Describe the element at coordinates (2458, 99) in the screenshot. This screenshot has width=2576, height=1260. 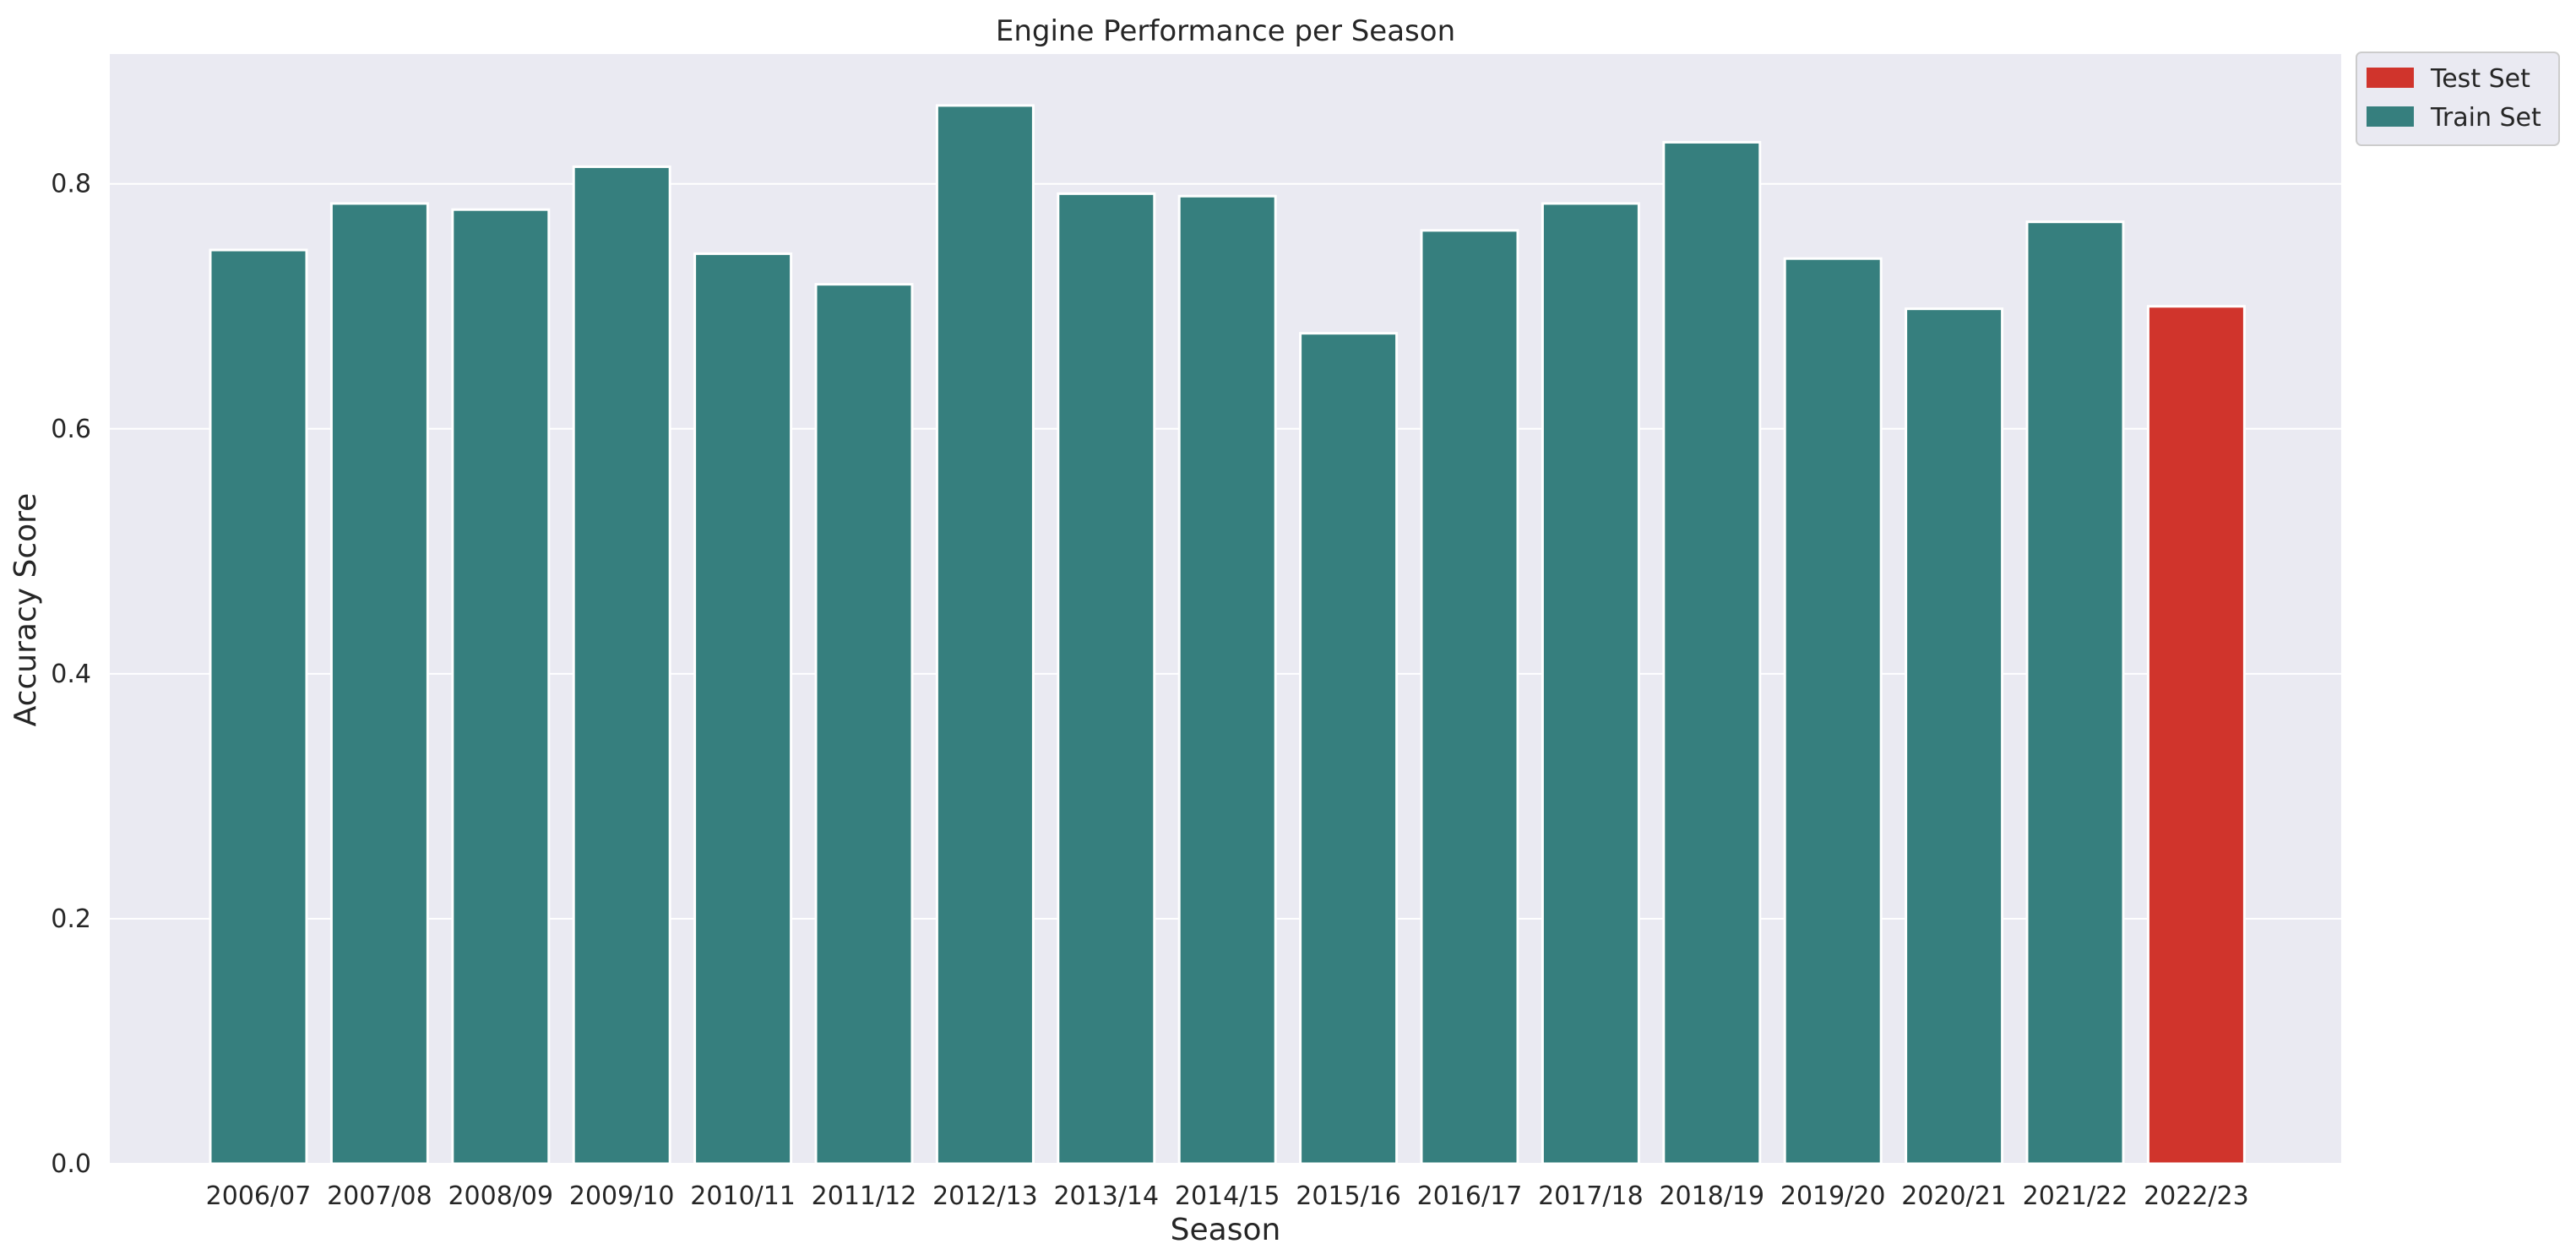
I see `legend: Test Set Train Set` at that location.